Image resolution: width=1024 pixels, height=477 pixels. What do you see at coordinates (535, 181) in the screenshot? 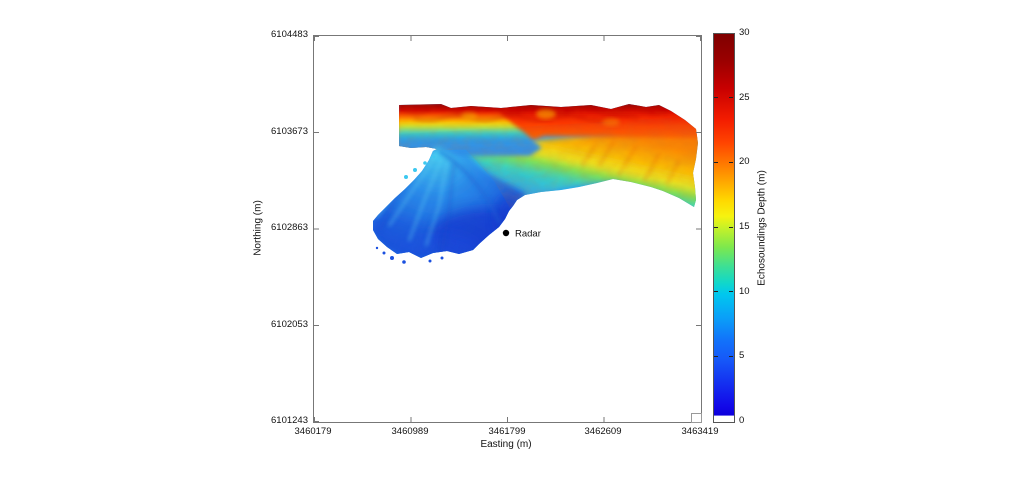
I see `bathymetry-surface` at bounding box center [535, 181].